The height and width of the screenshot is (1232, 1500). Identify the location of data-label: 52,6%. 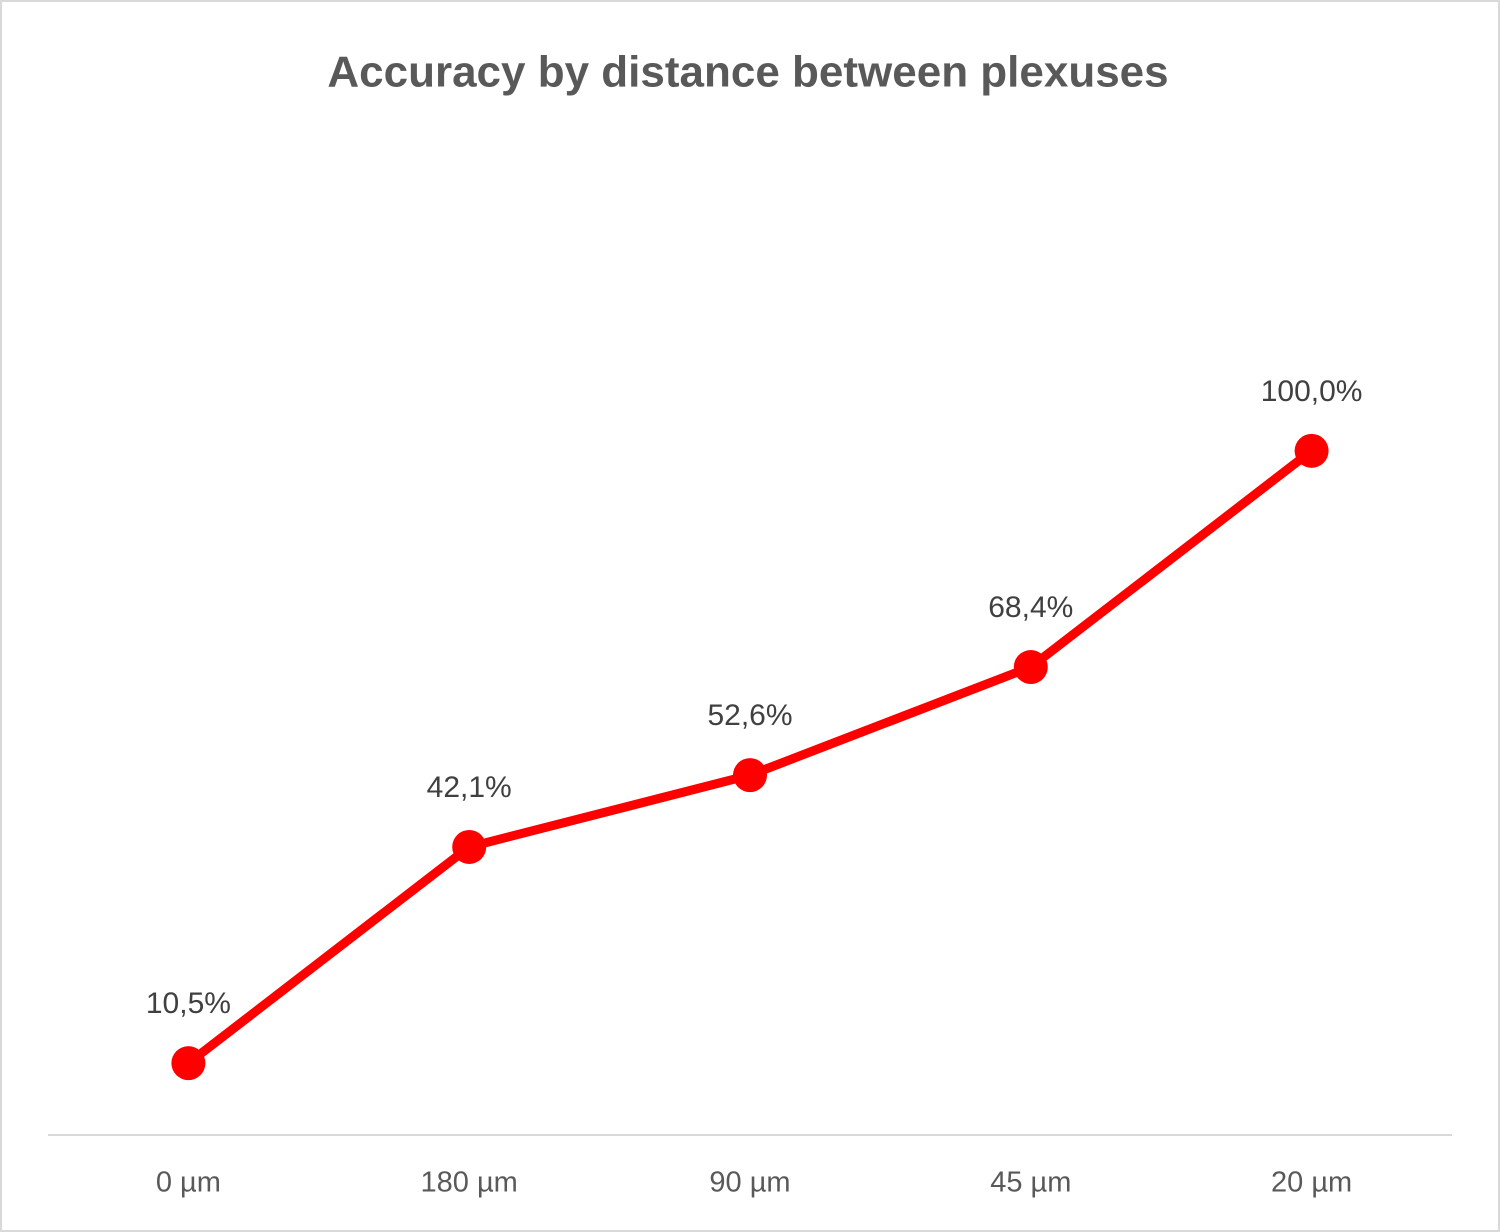
(749, 715).